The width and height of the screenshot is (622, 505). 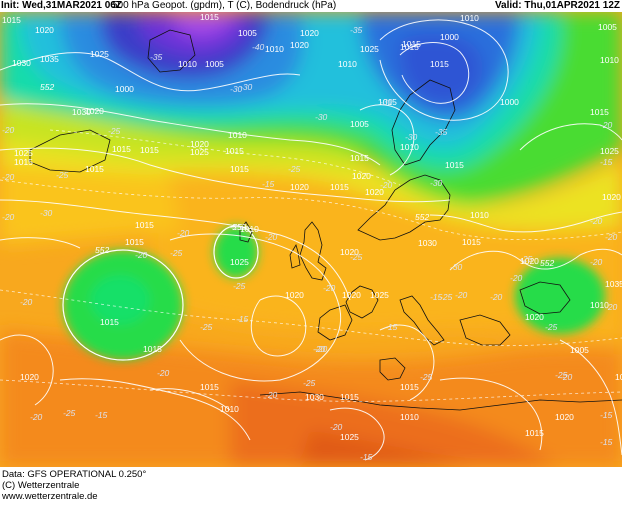 I want to click on data-source: Data: GFS OPERATIONAL 0.250°, so click(x=74, y=474).